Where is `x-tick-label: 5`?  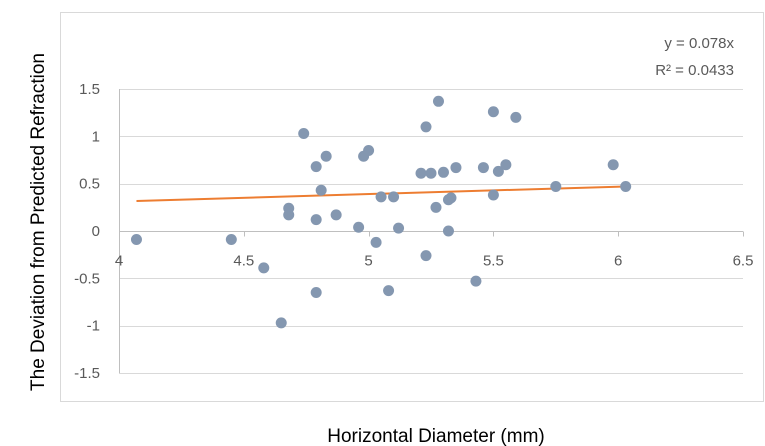
x-tick-label: 5 is located at coordinates (368, 261).